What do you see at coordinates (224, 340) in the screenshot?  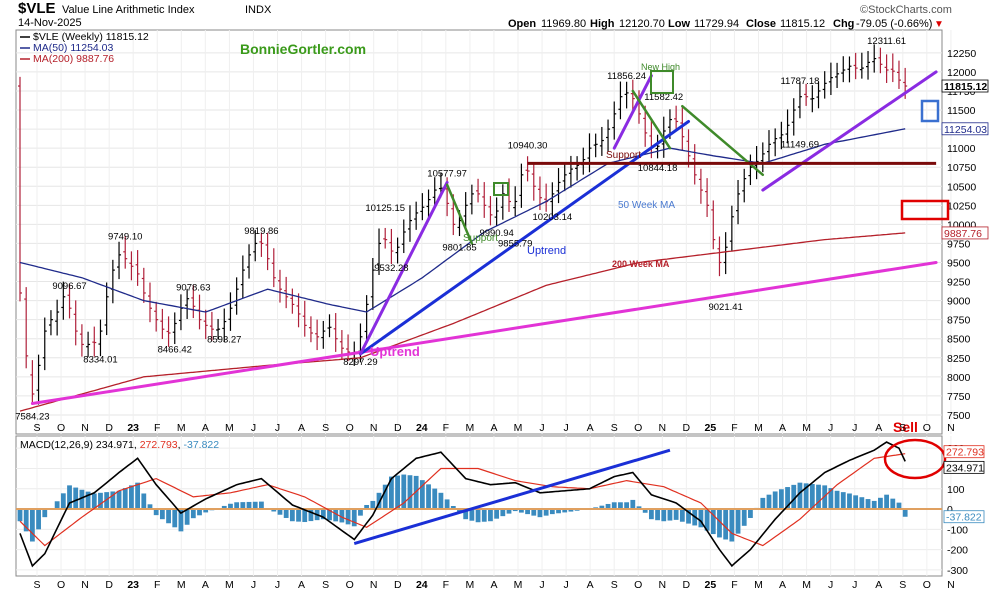 I see `price-label: 8593.27` at bounding box center [224, 340].